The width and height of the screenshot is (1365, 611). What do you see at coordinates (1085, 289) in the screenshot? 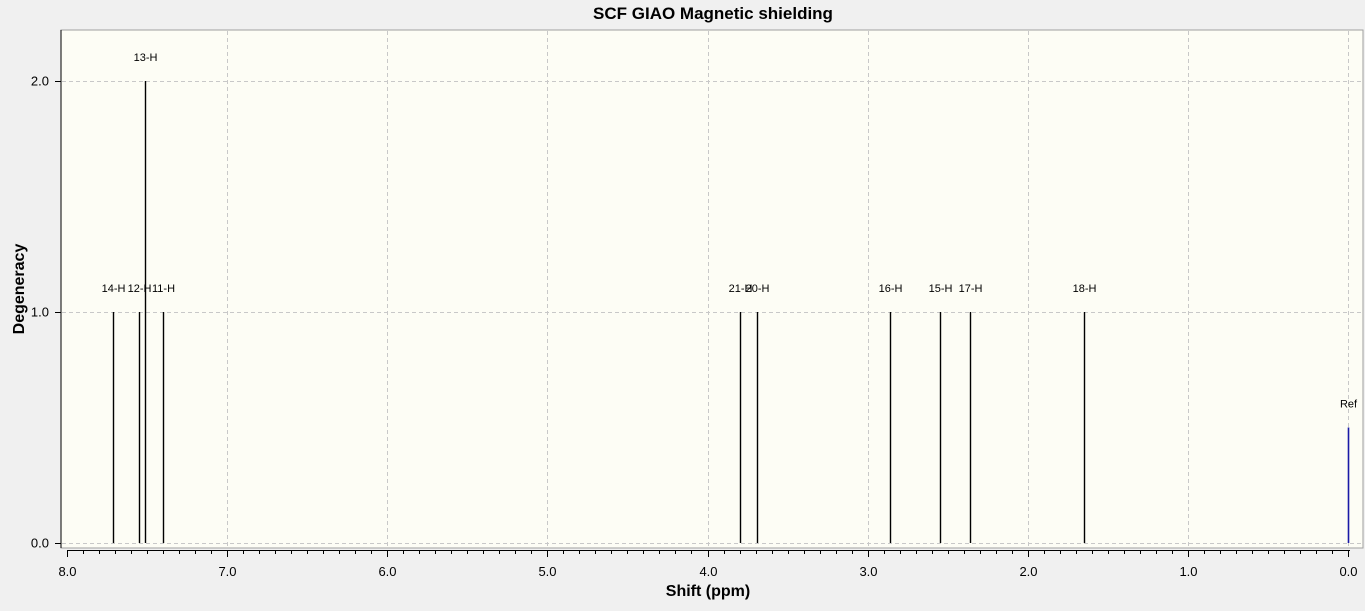
I see `peak-label: 18-H` at bounding box center [1085, 289].